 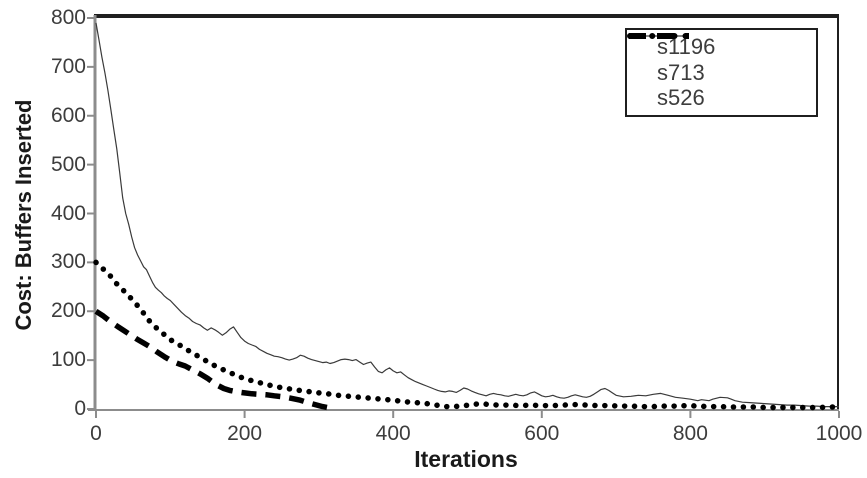 I want to click on x-tick-label: 0, so click(x=96, y=433).